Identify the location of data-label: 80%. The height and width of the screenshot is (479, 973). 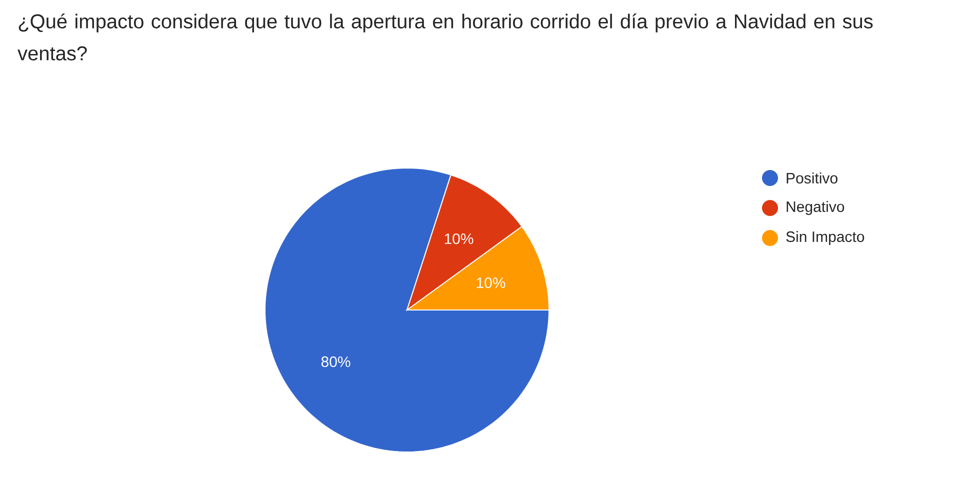
(335, 362).